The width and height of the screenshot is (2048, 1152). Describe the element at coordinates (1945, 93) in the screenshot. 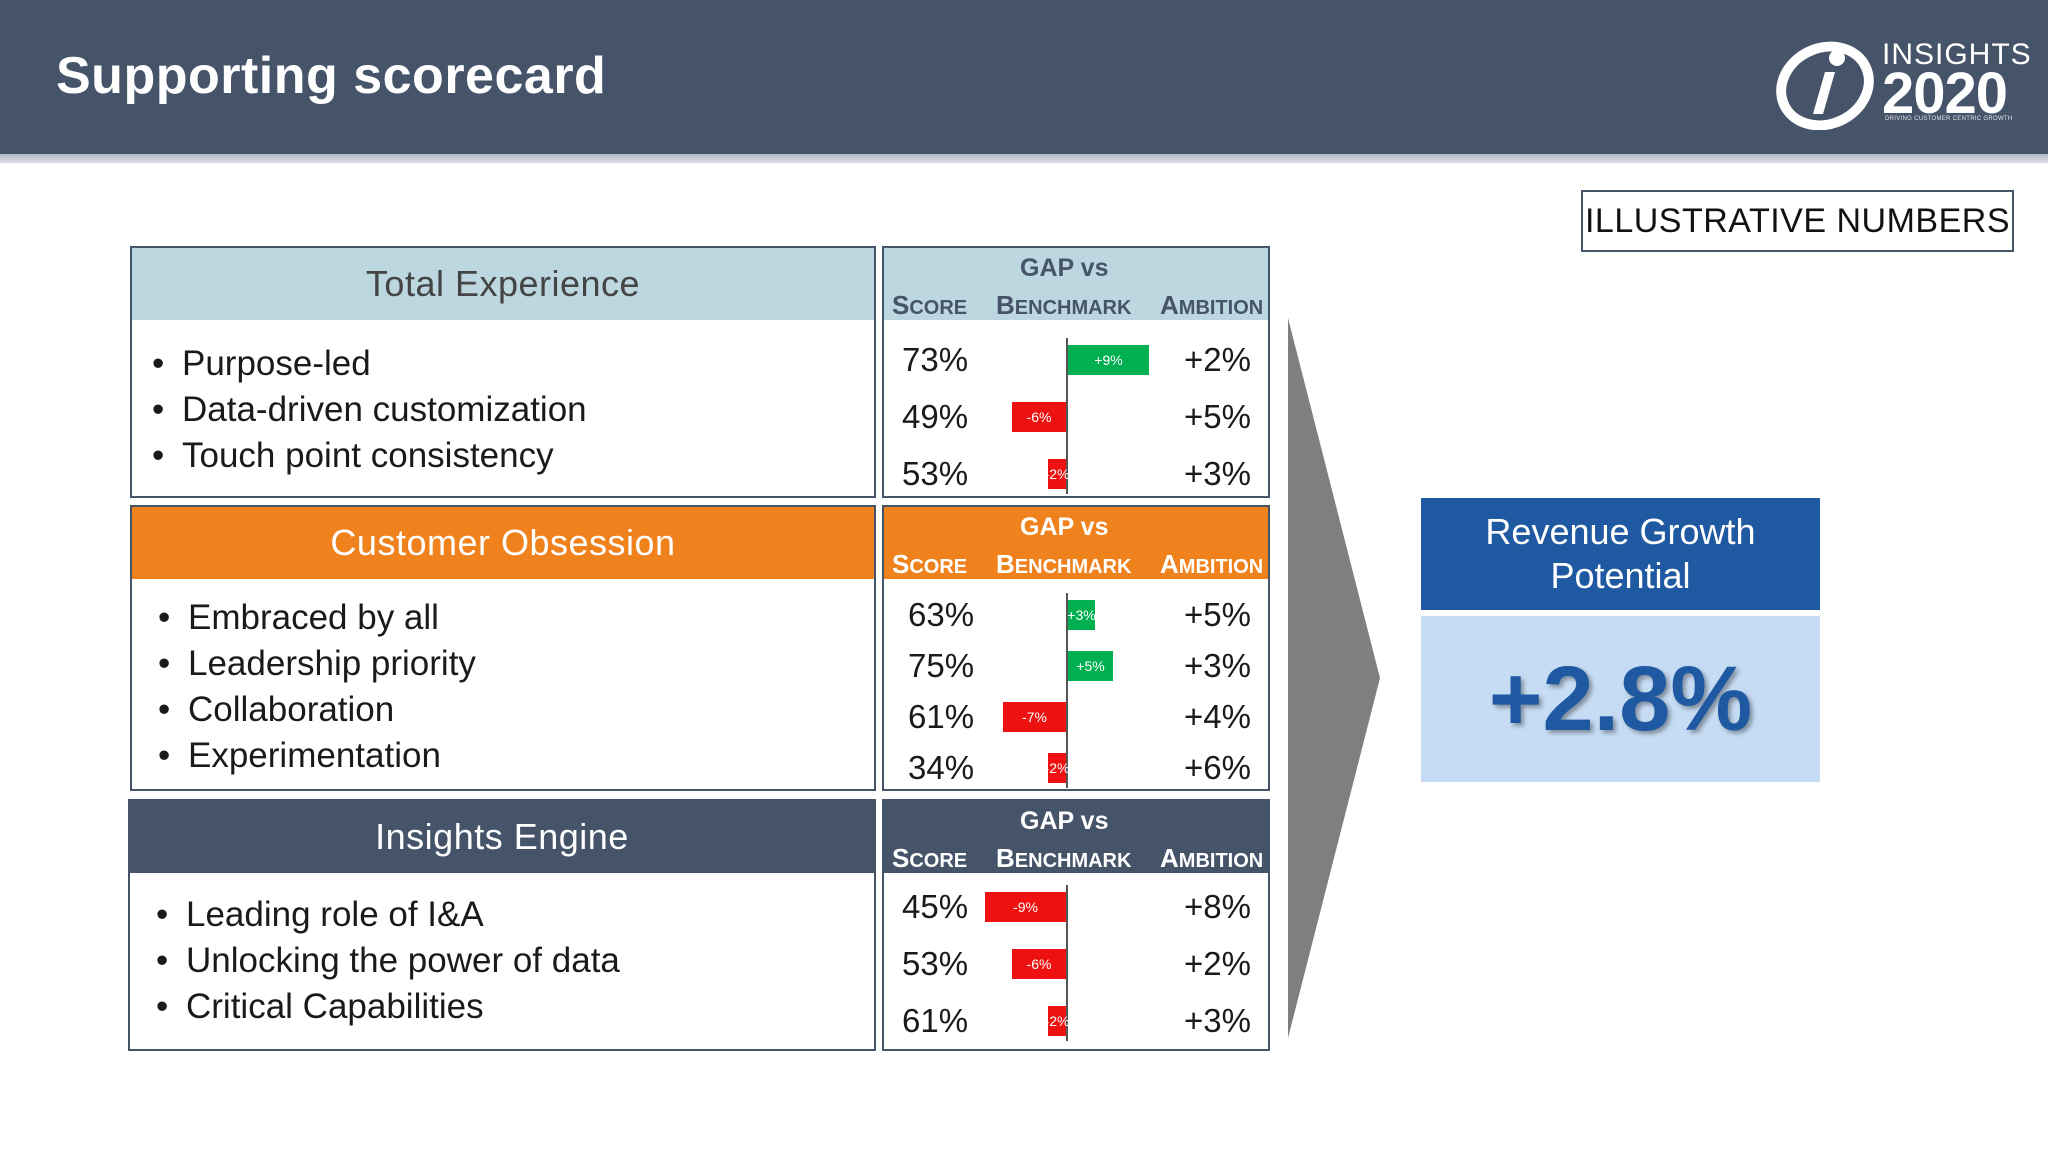

I see `logo-year: 2020` at that location.